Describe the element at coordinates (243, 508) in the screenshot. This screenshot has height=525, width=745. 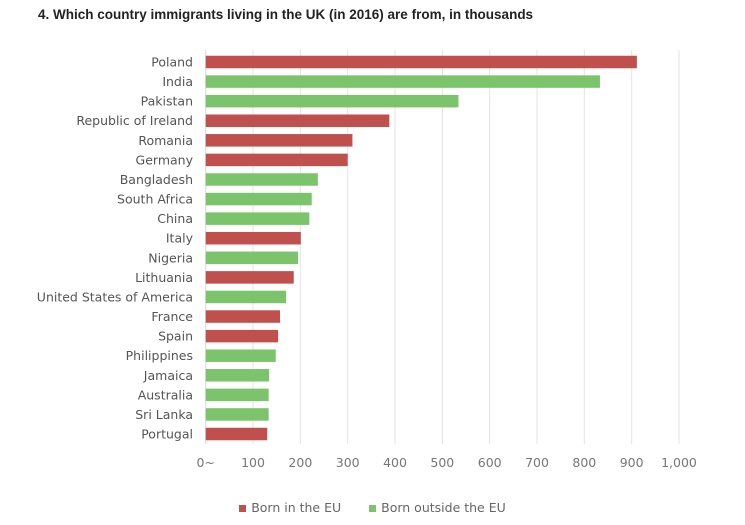
I see `legend-swatch-eu` at that location.